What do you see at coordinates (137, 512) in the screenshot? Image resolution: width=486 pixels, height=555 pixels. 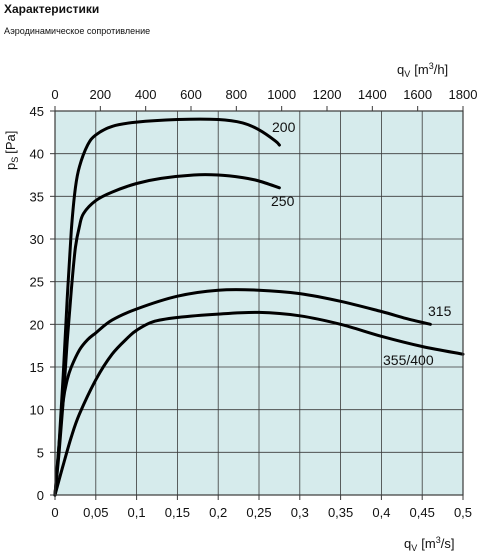 I see `x-tick-label: 0,1` at bounding box center [137, 512].